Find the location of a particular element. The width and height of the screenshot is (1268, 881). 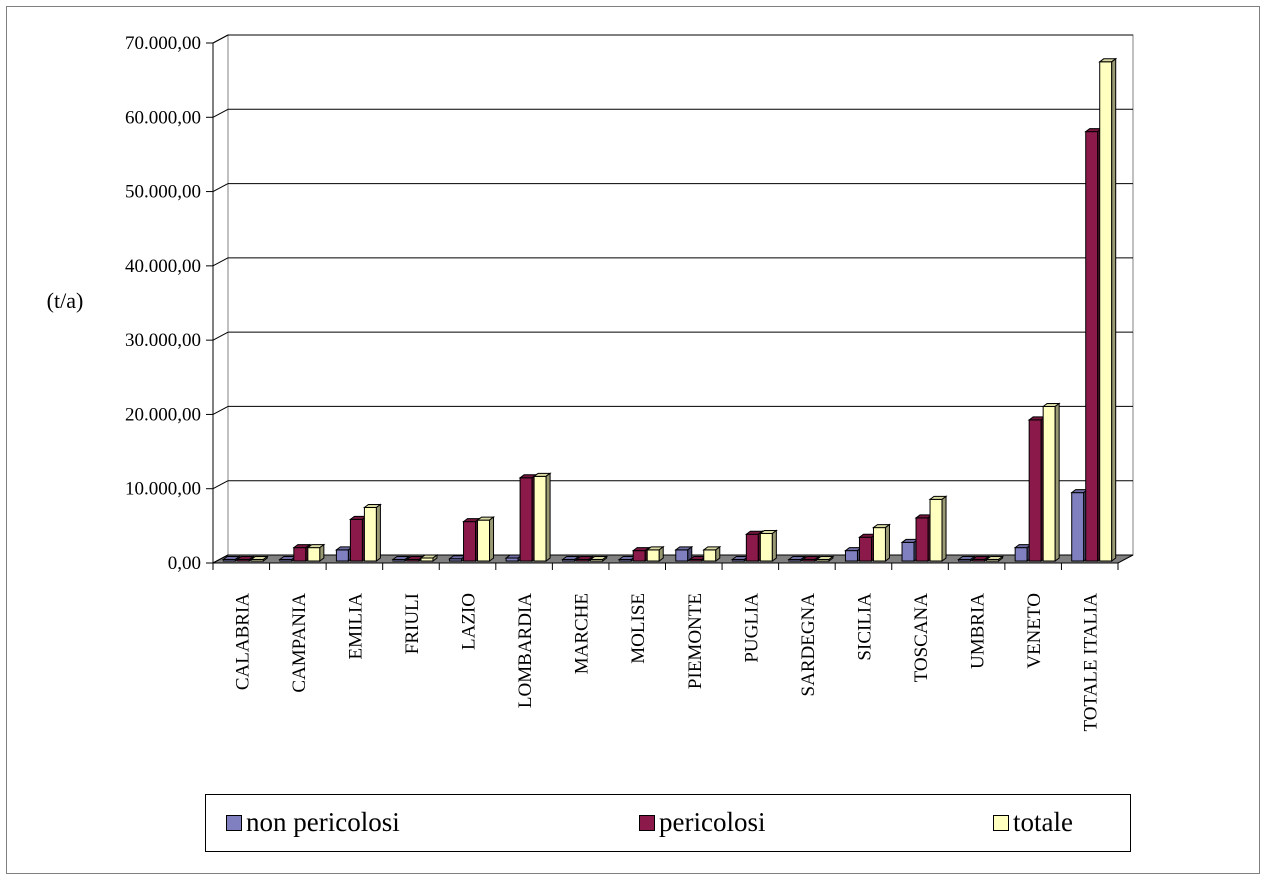

legend-item-totale: totale is located at coordinates (1033, 822).